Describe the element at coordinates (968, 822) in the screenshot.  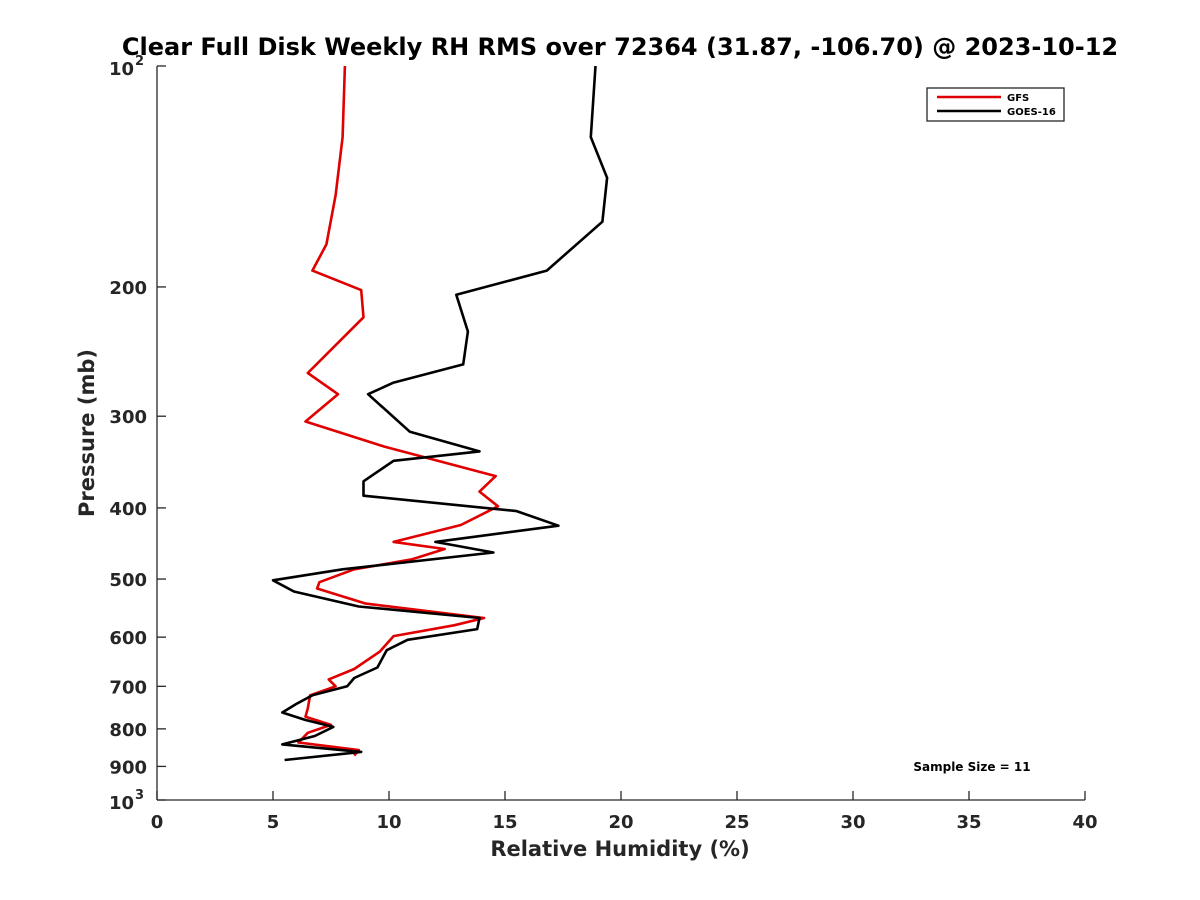
I see `x-tick-label: 35` at that location.